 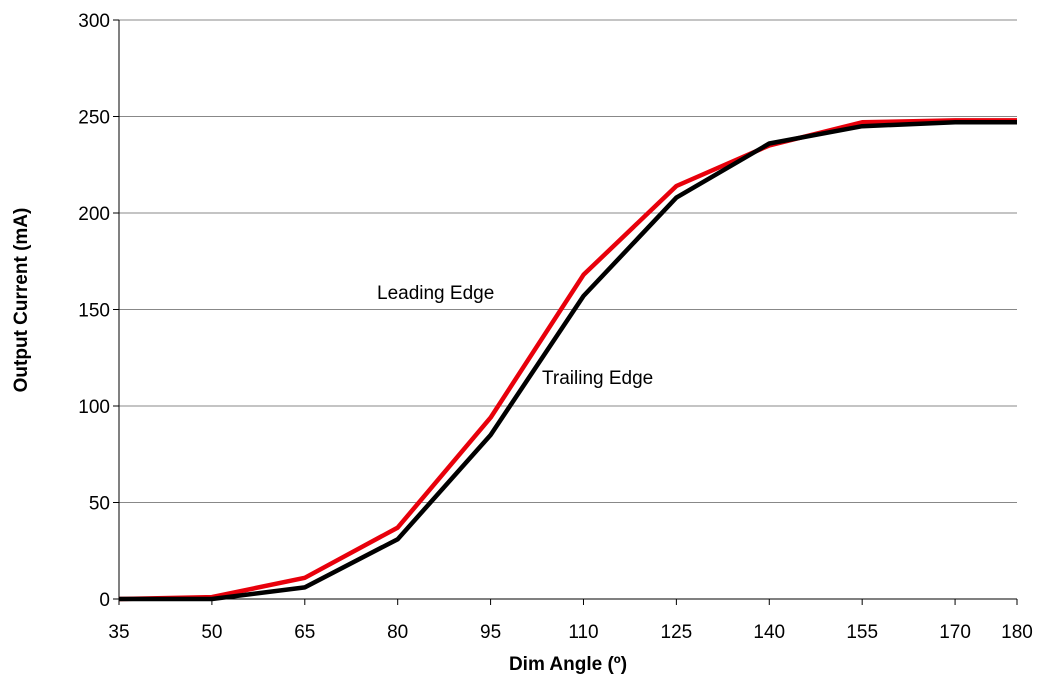 I want to click on y-tick-label-0: 0, so click(x=104, y=600).